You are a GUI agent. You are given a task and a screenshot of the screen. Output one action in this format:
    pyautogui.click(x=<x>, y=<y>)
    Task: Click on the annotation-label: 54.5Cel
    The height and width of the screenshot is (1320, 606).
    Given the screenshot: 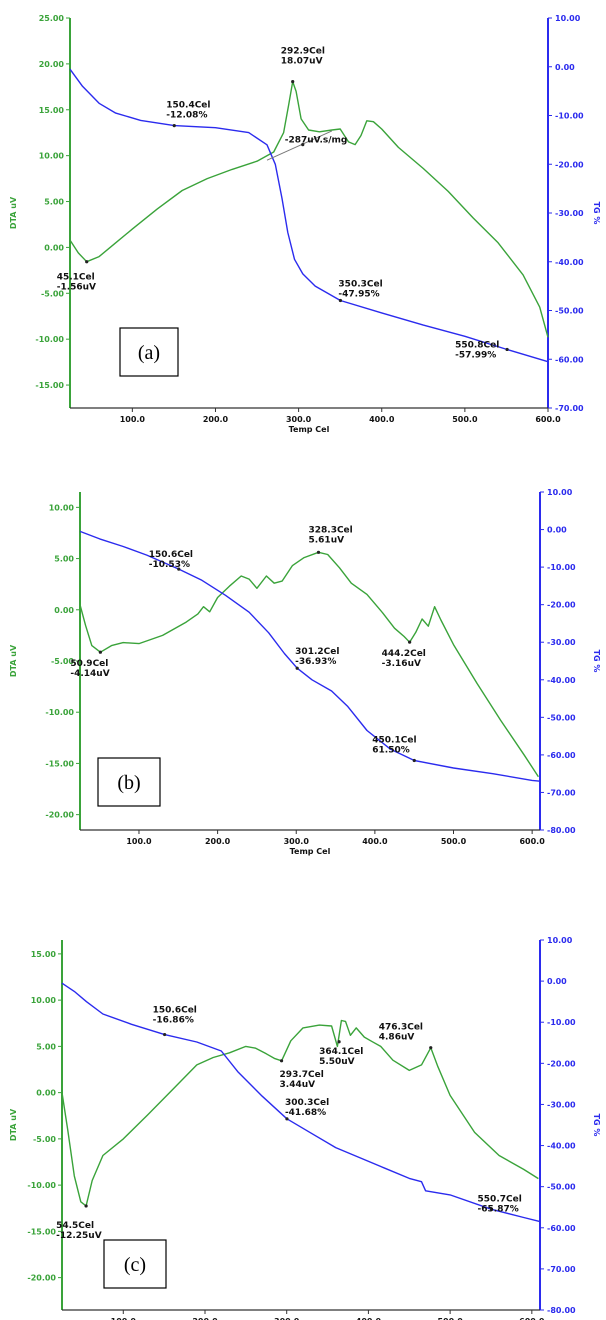 What is the action you would take?
    pyautogui.click(x=75, y=1226)
    